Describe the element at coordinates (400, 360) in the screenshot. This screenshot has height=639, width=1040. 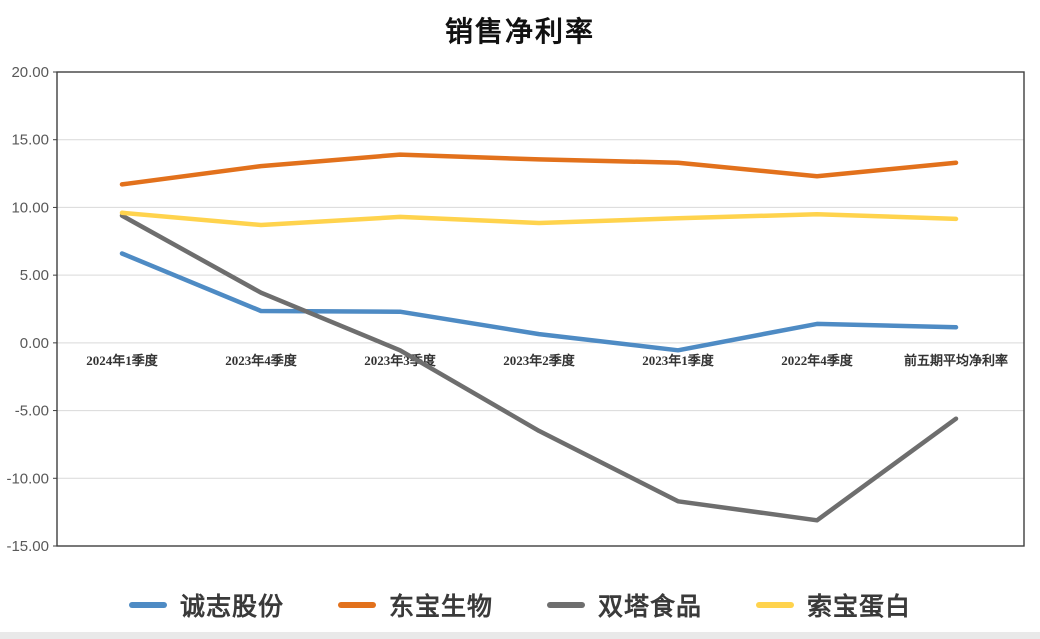
I see `x-category-label: 2023年3季度` at that location.